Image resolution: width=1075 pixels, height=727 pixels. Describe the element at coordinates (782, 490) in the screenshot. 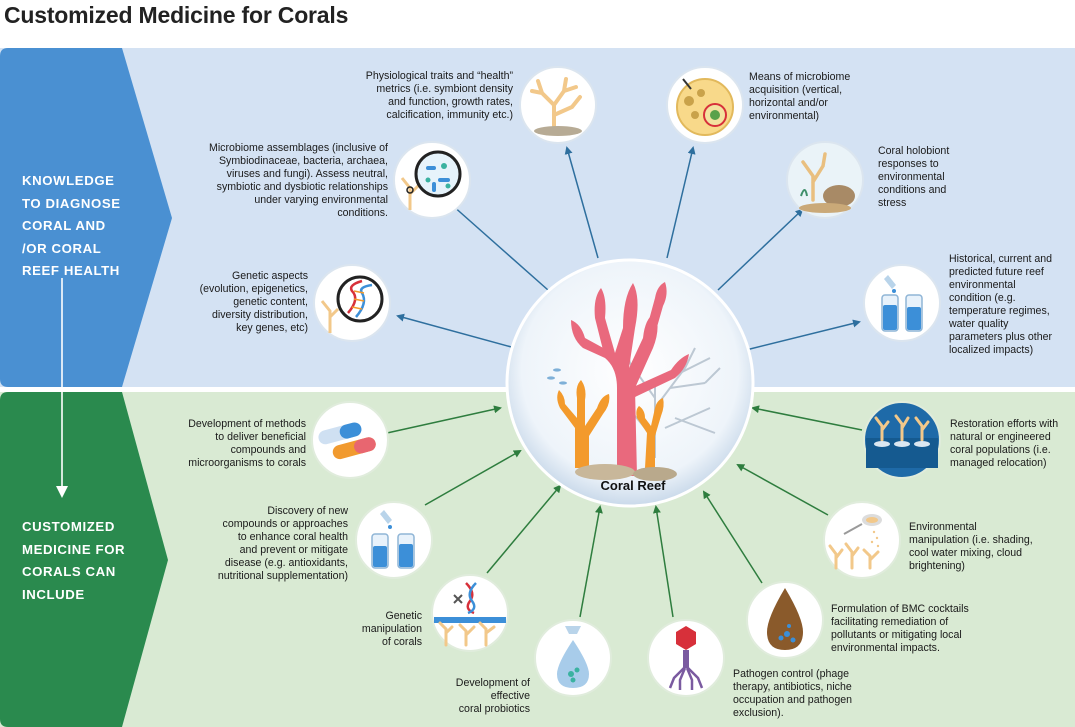

I see `arrow-env-manipulation` at that location.